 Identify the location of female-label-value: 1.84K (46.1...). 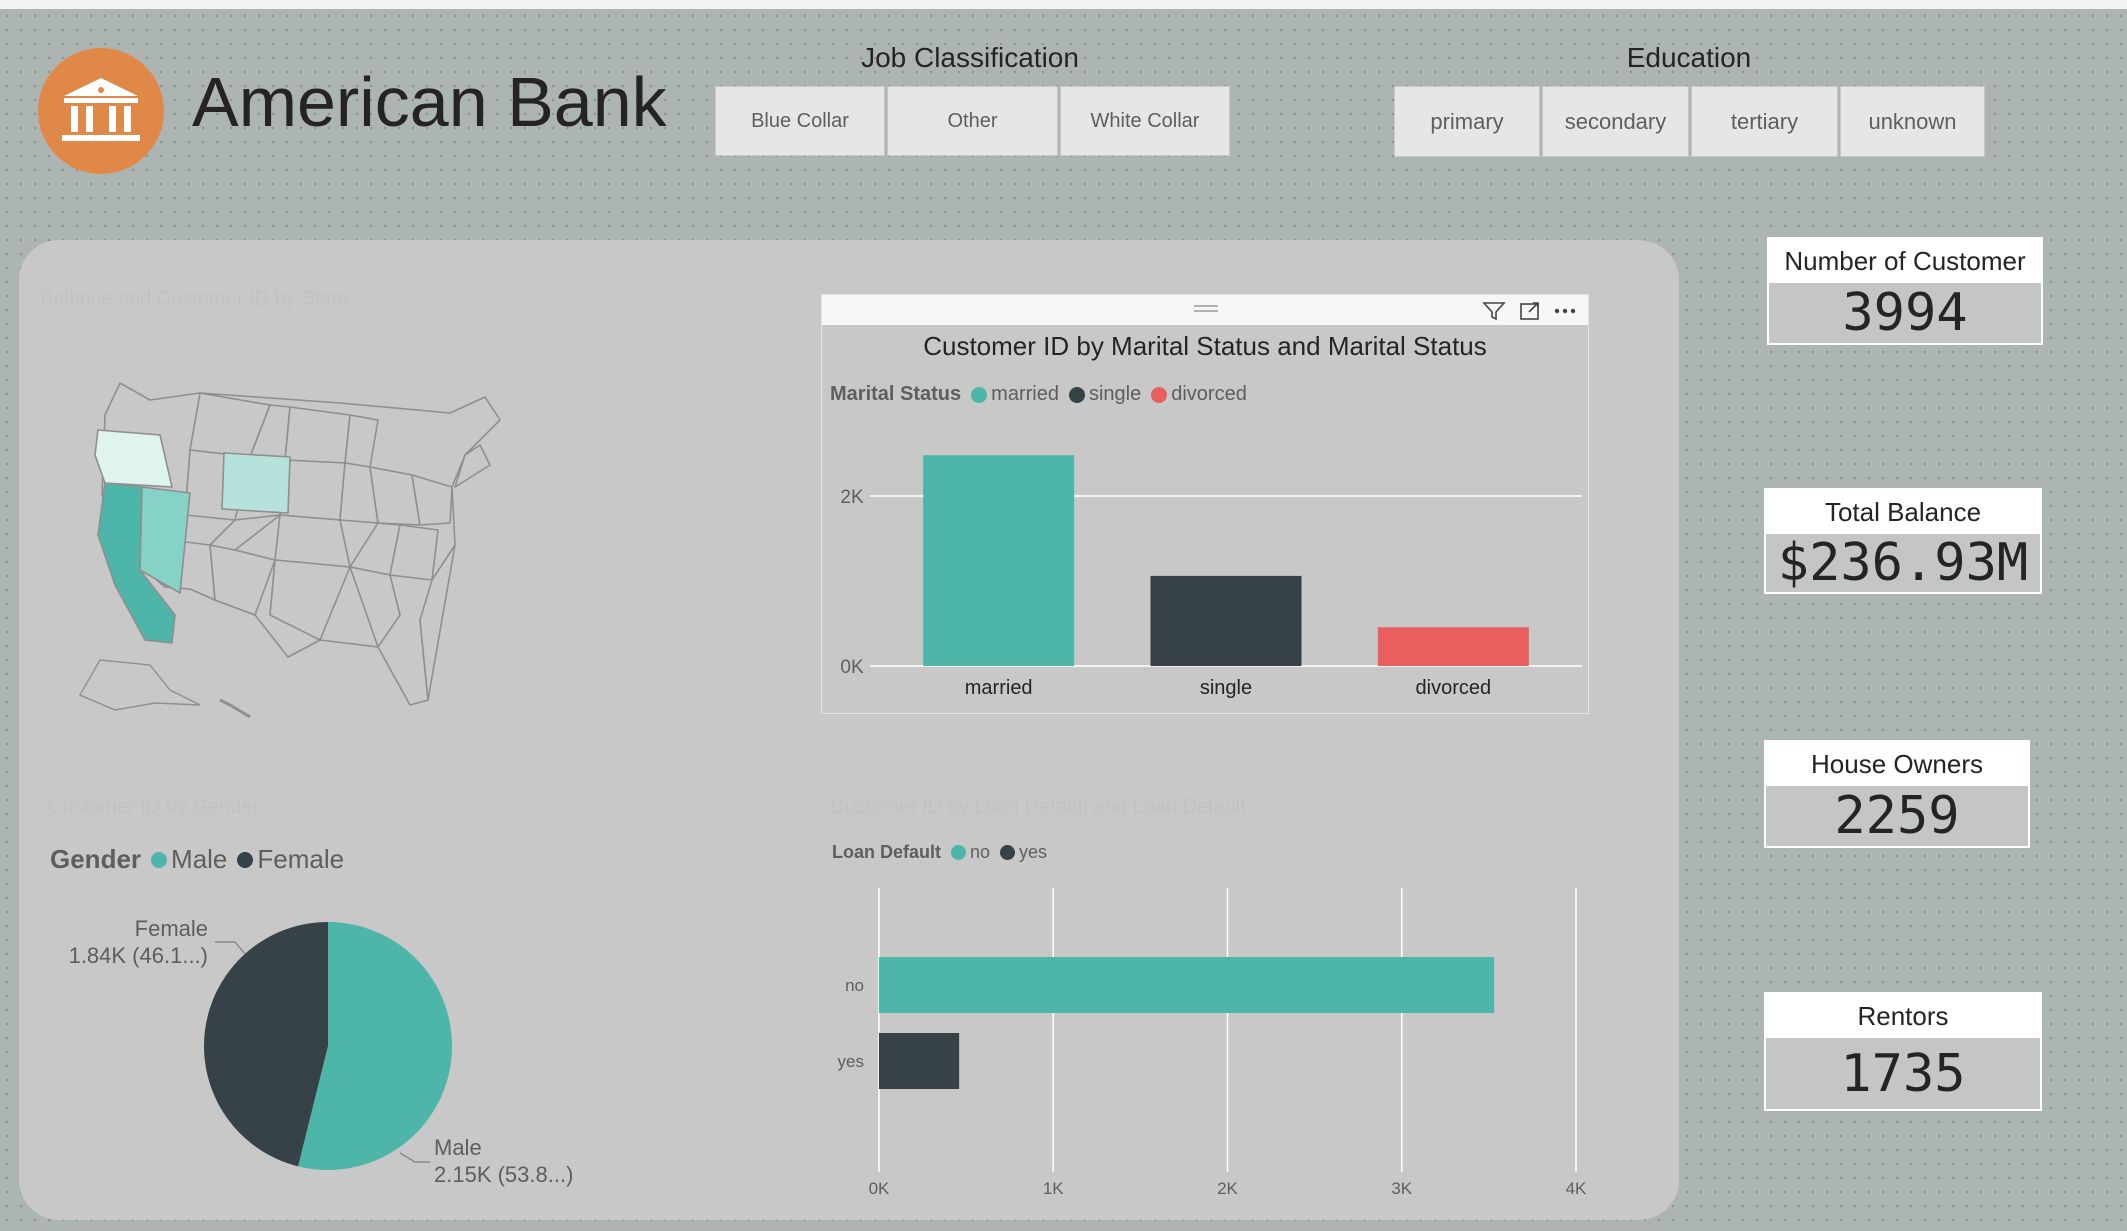
(138, 955).